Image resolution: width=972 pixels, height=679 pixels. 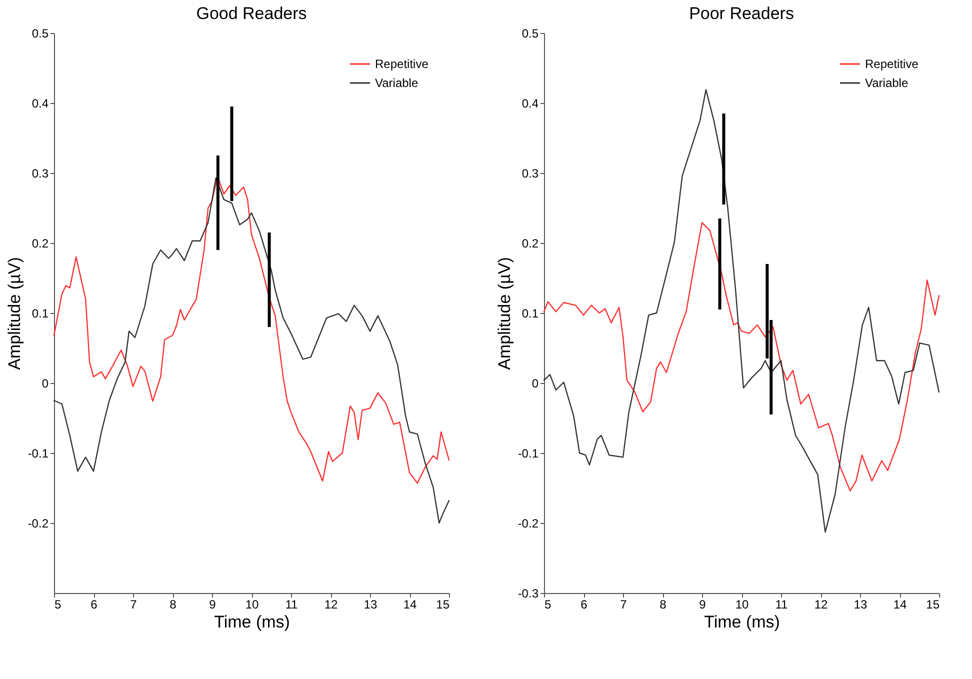 What do you see at coordinates (528, 593) in the screenshot?
I see `y-tick-label: -0.3` at bounding box center [528, 593].